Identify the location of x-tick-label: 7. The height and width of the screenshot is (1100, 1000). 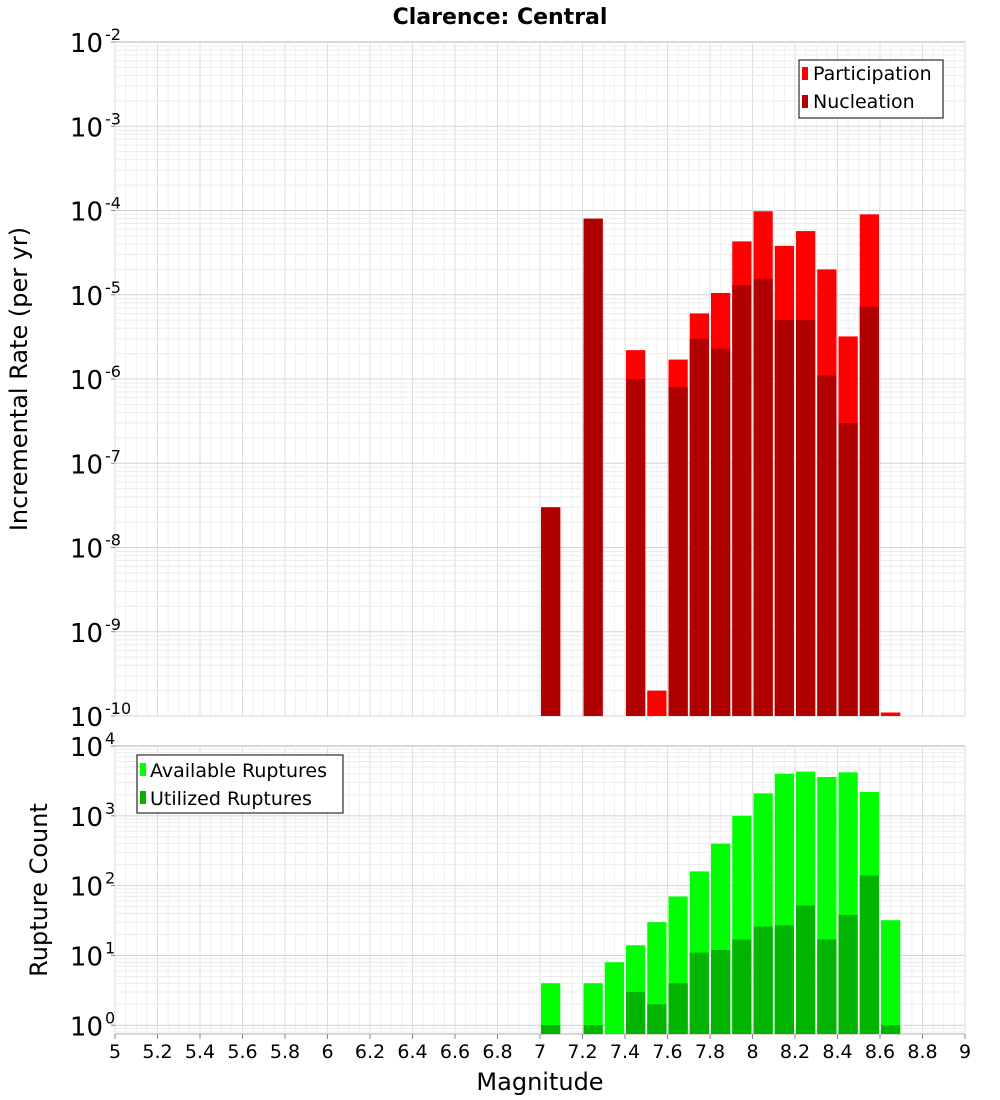
(540, 1052).